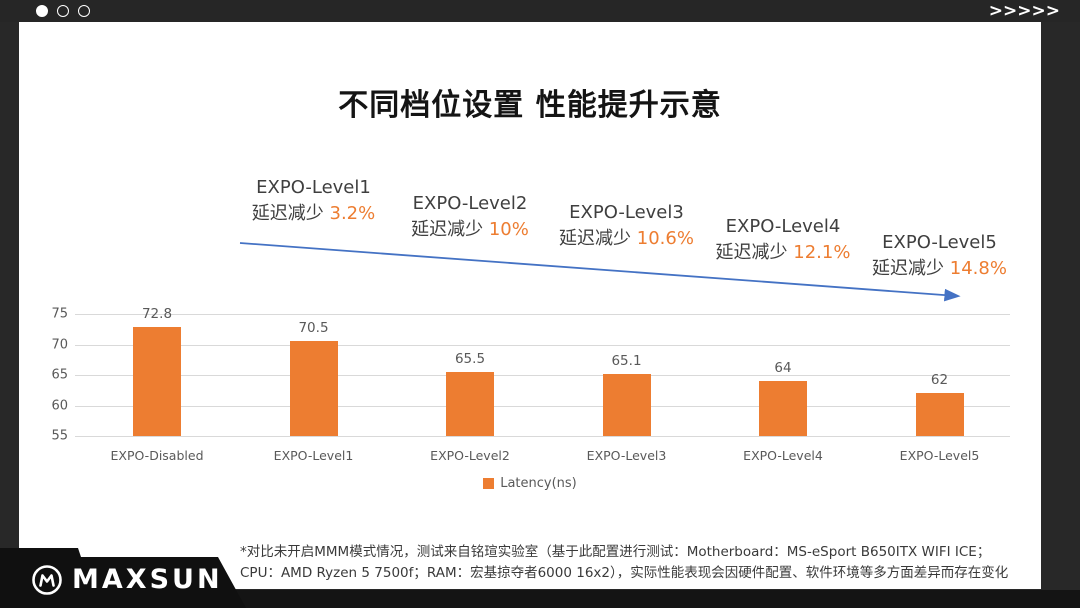 This screenshot has height=608, width=1080. What do you see at coordinates (313, 455) in the screenshot?
I see `x-axis-category-label: EXPO-Level1` at bounding box center [313, 455].